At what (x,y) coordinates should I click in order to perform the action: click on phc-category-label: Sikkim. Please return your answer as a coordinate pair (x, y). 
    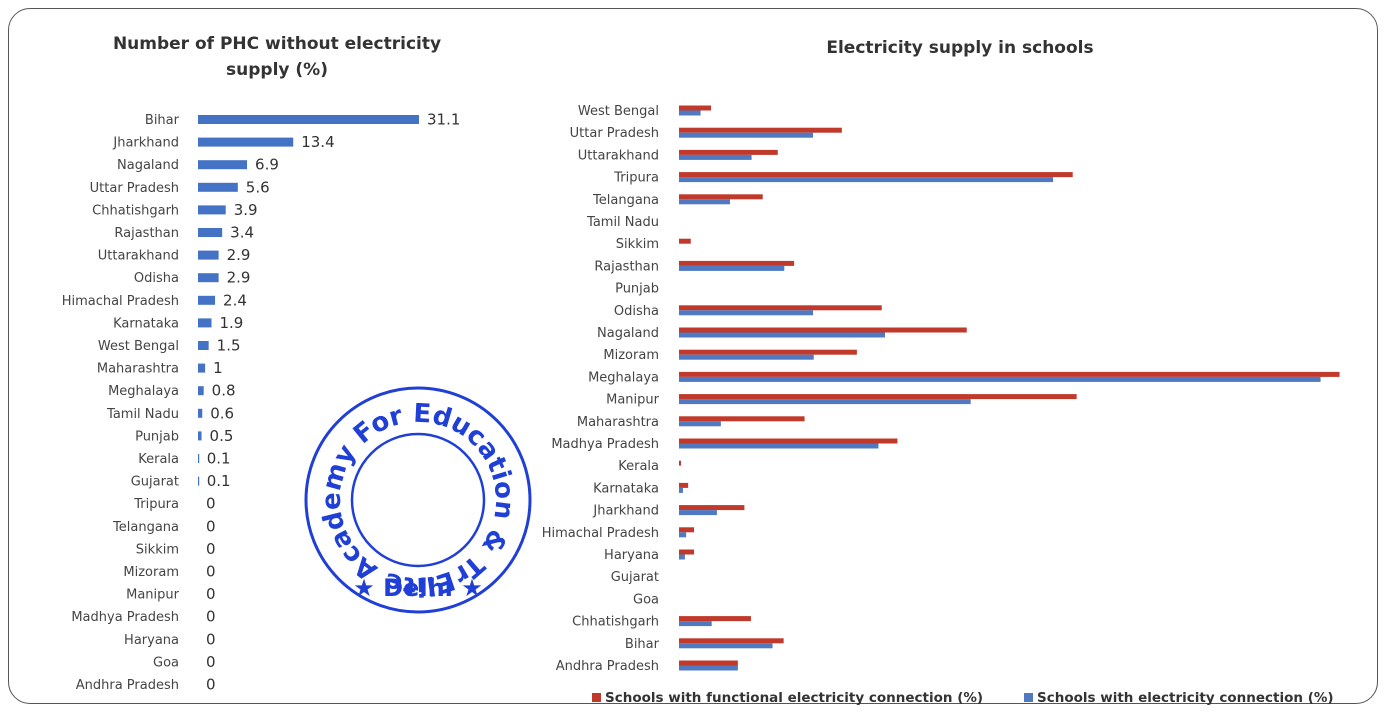
    Looking at the image, I should click on (157, 549).